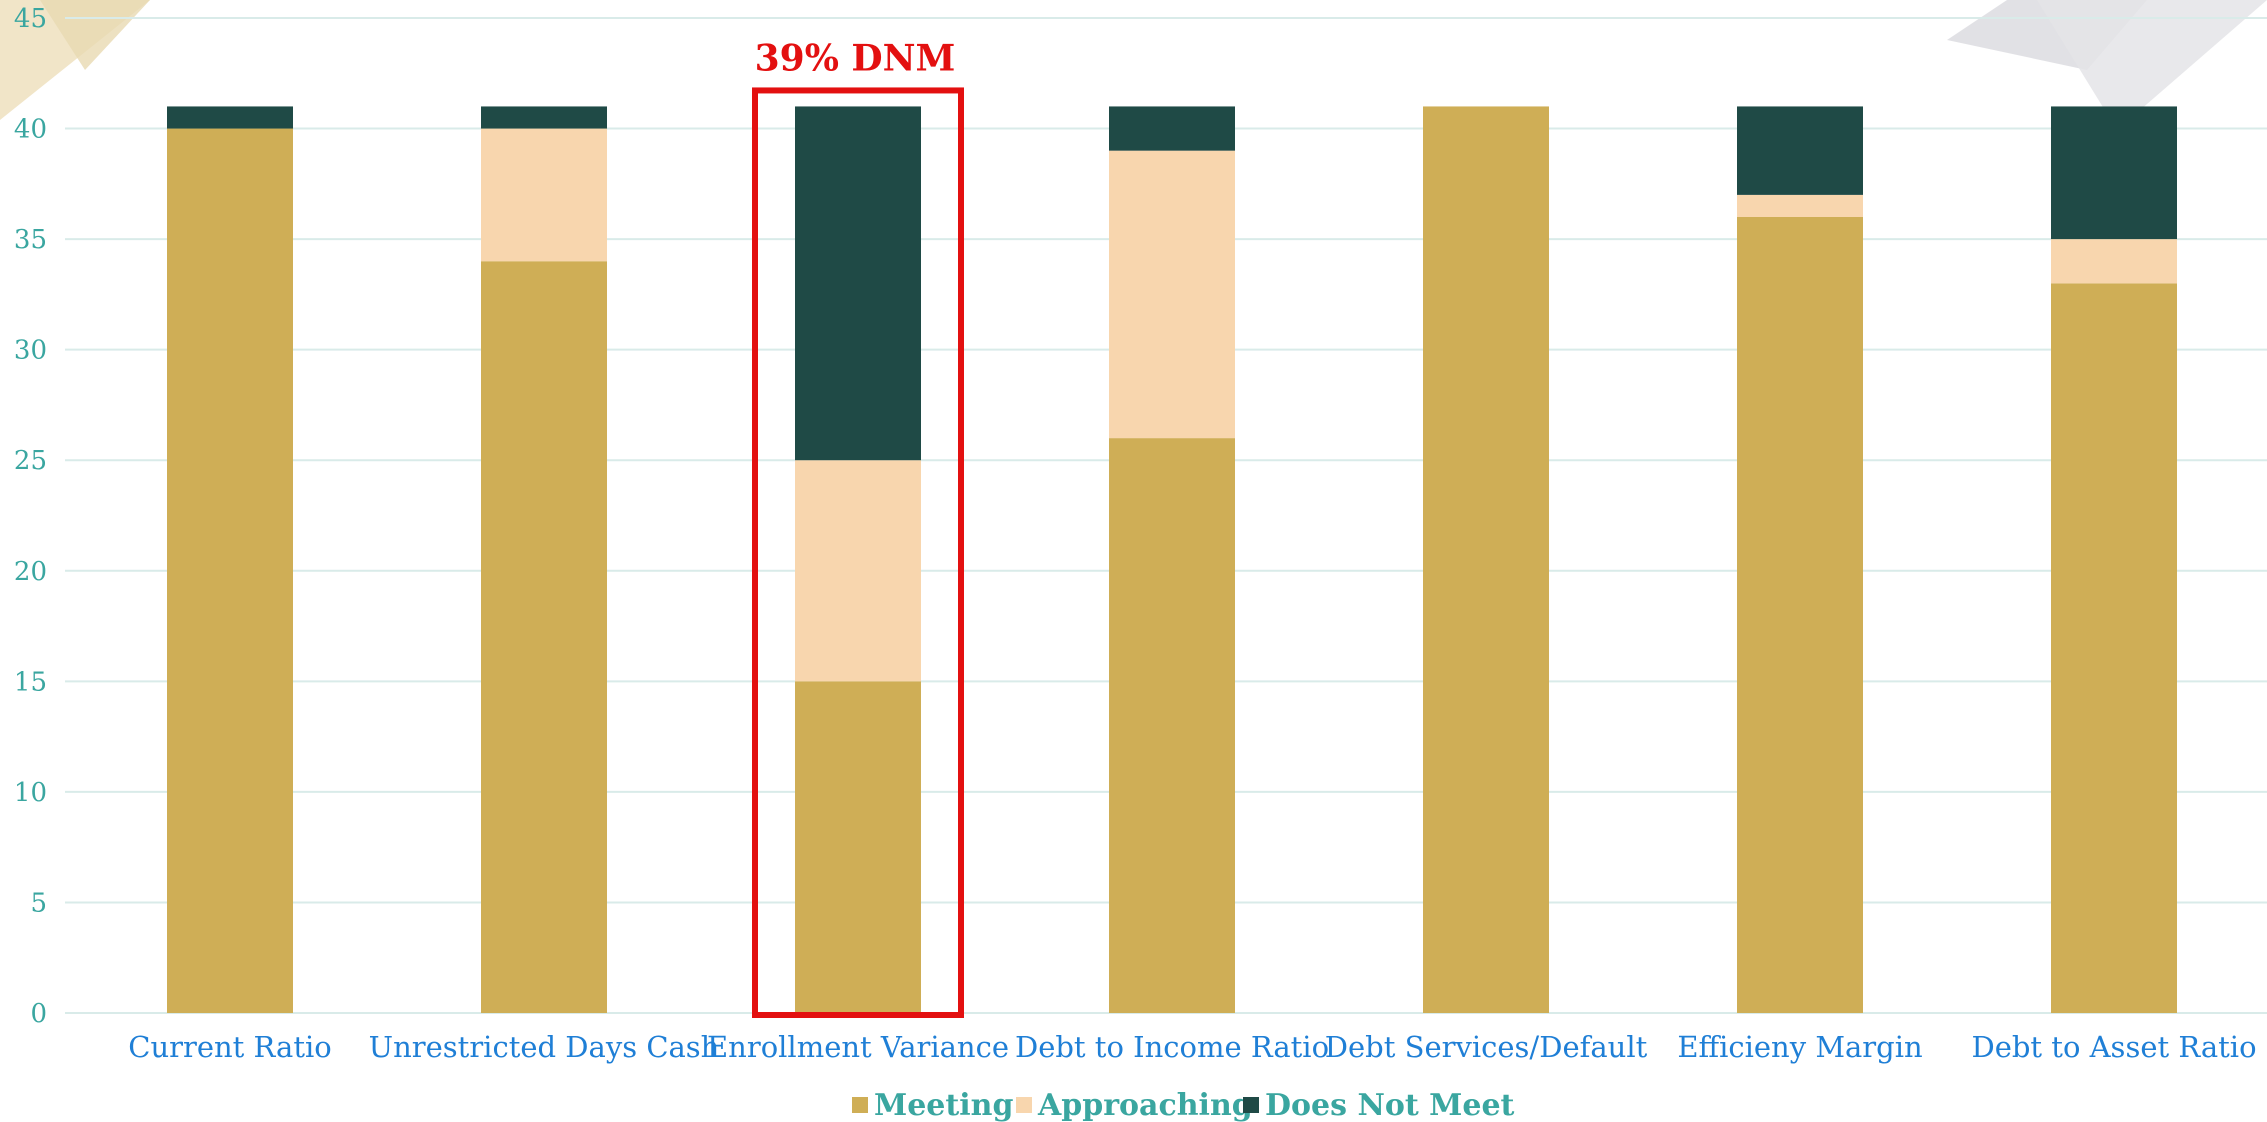 The height and width of the screenshot is (1122, 2267). What do you see at coordinates (1172, 726) in the screenshot?
I see `bar-debt-to-income-ratio-meeting` at bounding box center [1172, 726].